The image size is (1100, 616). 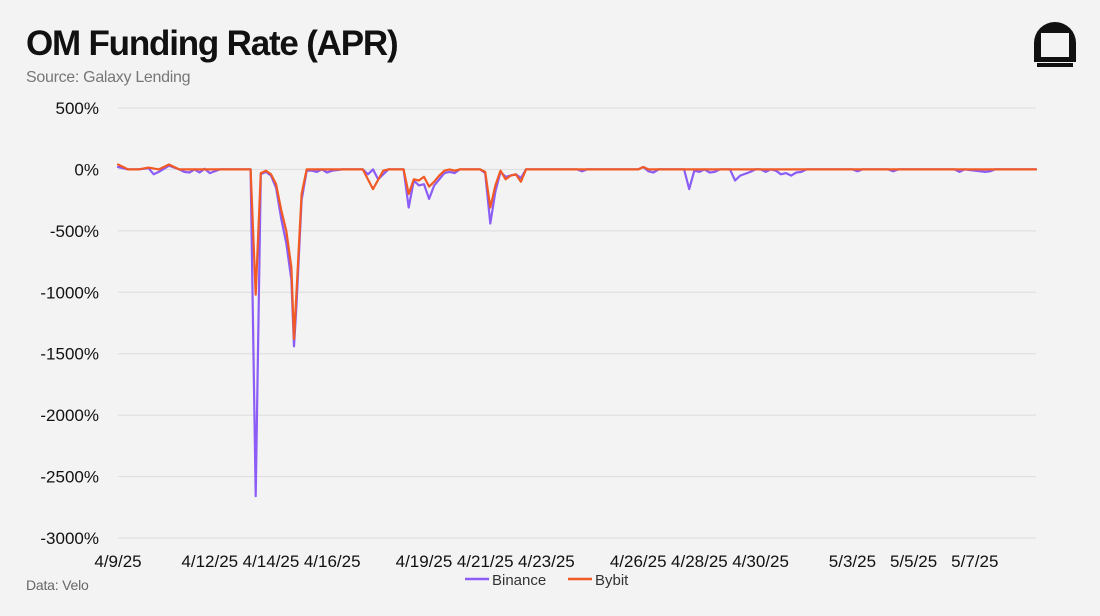 What do you see at coordinates (209, 561) in the screenshot?
I see `x-tick-label: 4/12/25` at bounding box center [209, 561].